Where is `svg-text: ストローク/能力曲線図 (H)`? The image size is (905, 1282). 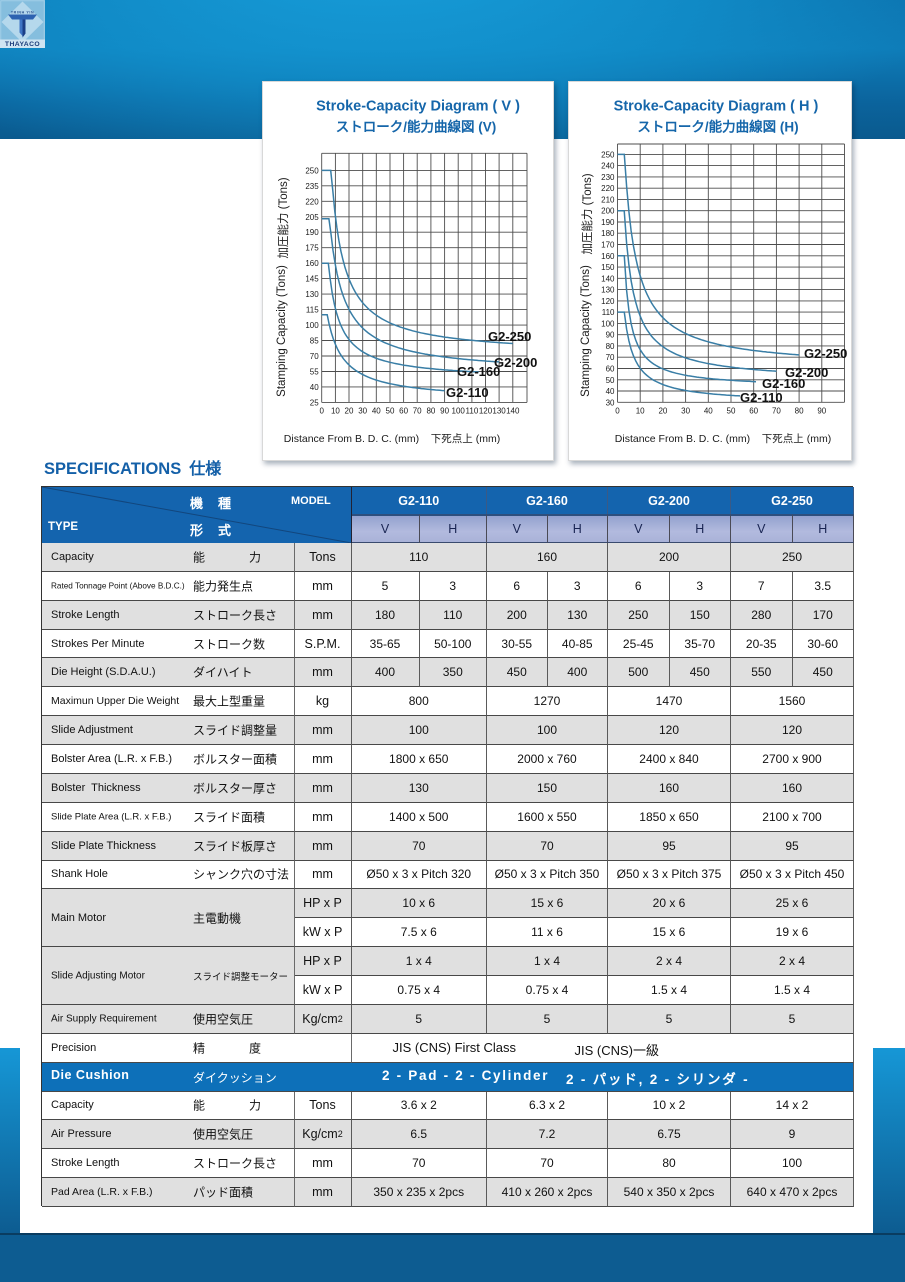 svg-text: ストローク/能力曲線図 (H) is located at coordinates (717, 127).